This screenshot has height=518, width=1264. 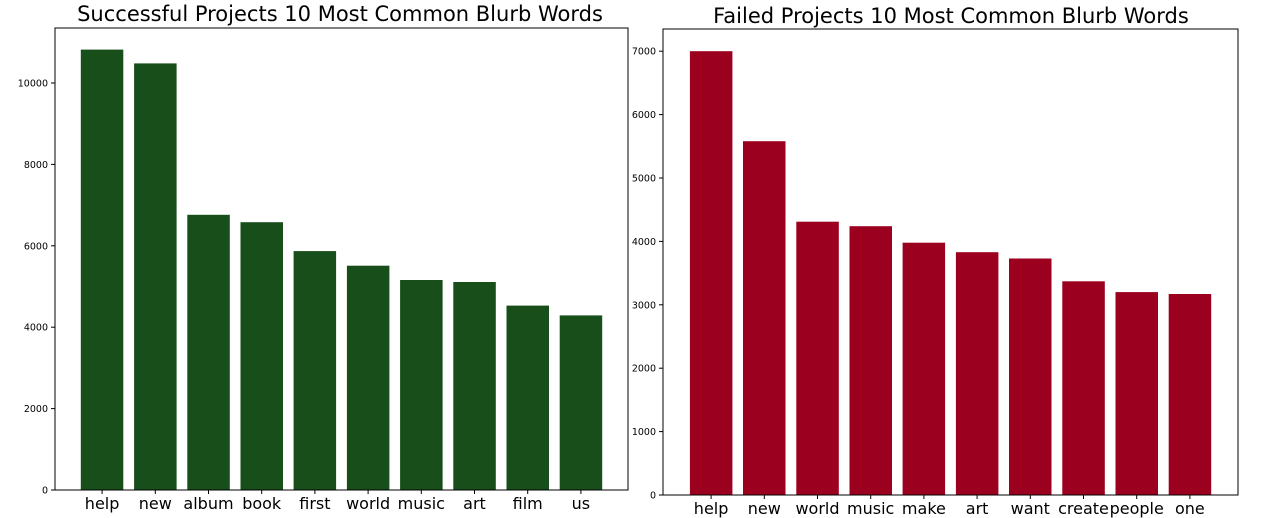 I want to click on bar-us, so click(x=581, y=402).